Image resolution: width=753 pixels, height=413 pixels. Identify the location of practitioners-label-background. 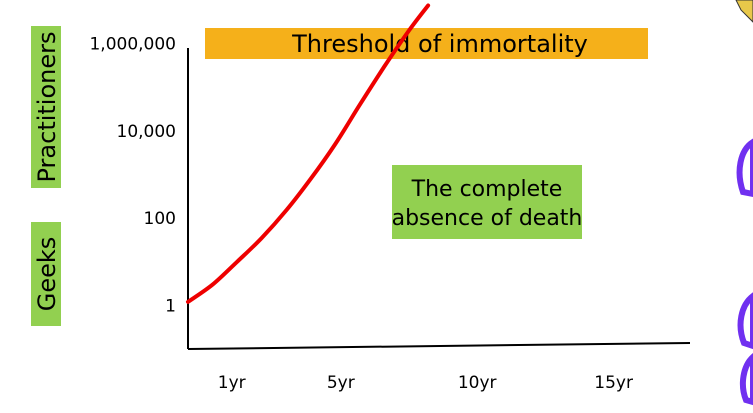
(46, 107).